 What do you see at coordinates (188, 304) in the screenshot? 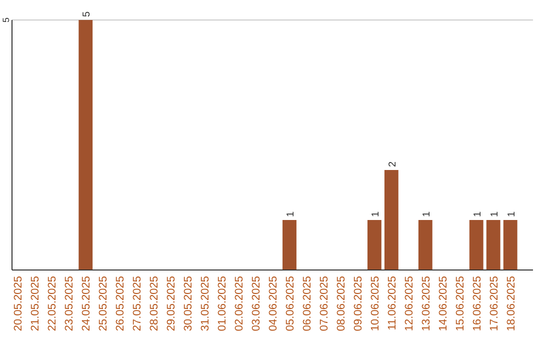
I see `x-tick-label: 30.05.2025` at bounding box center [188, 304].